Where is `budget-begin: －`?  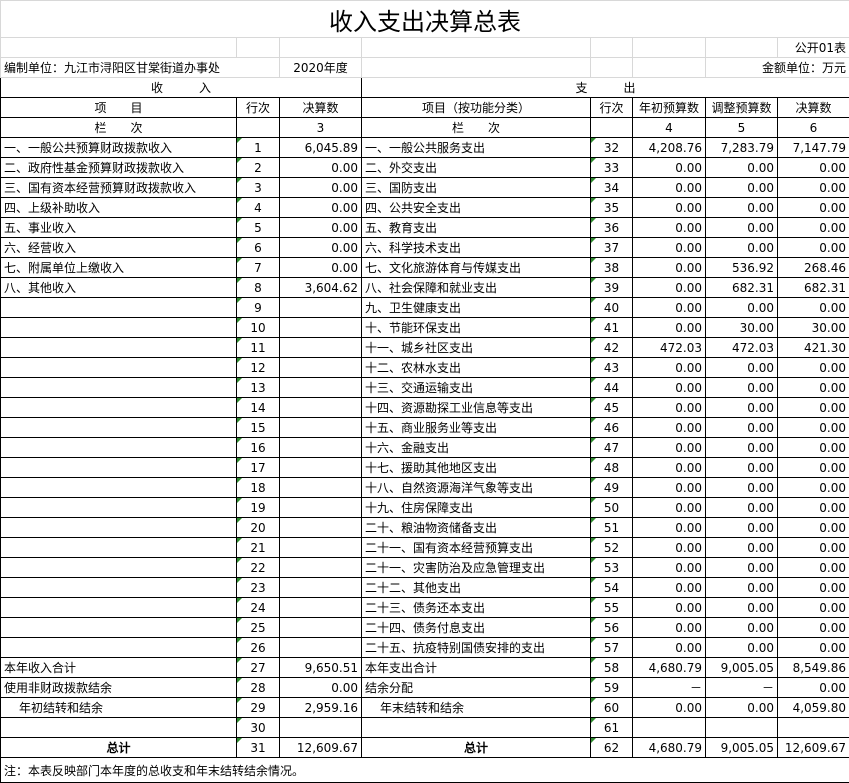 budget-begin: － is located at coordinates (669, 688).